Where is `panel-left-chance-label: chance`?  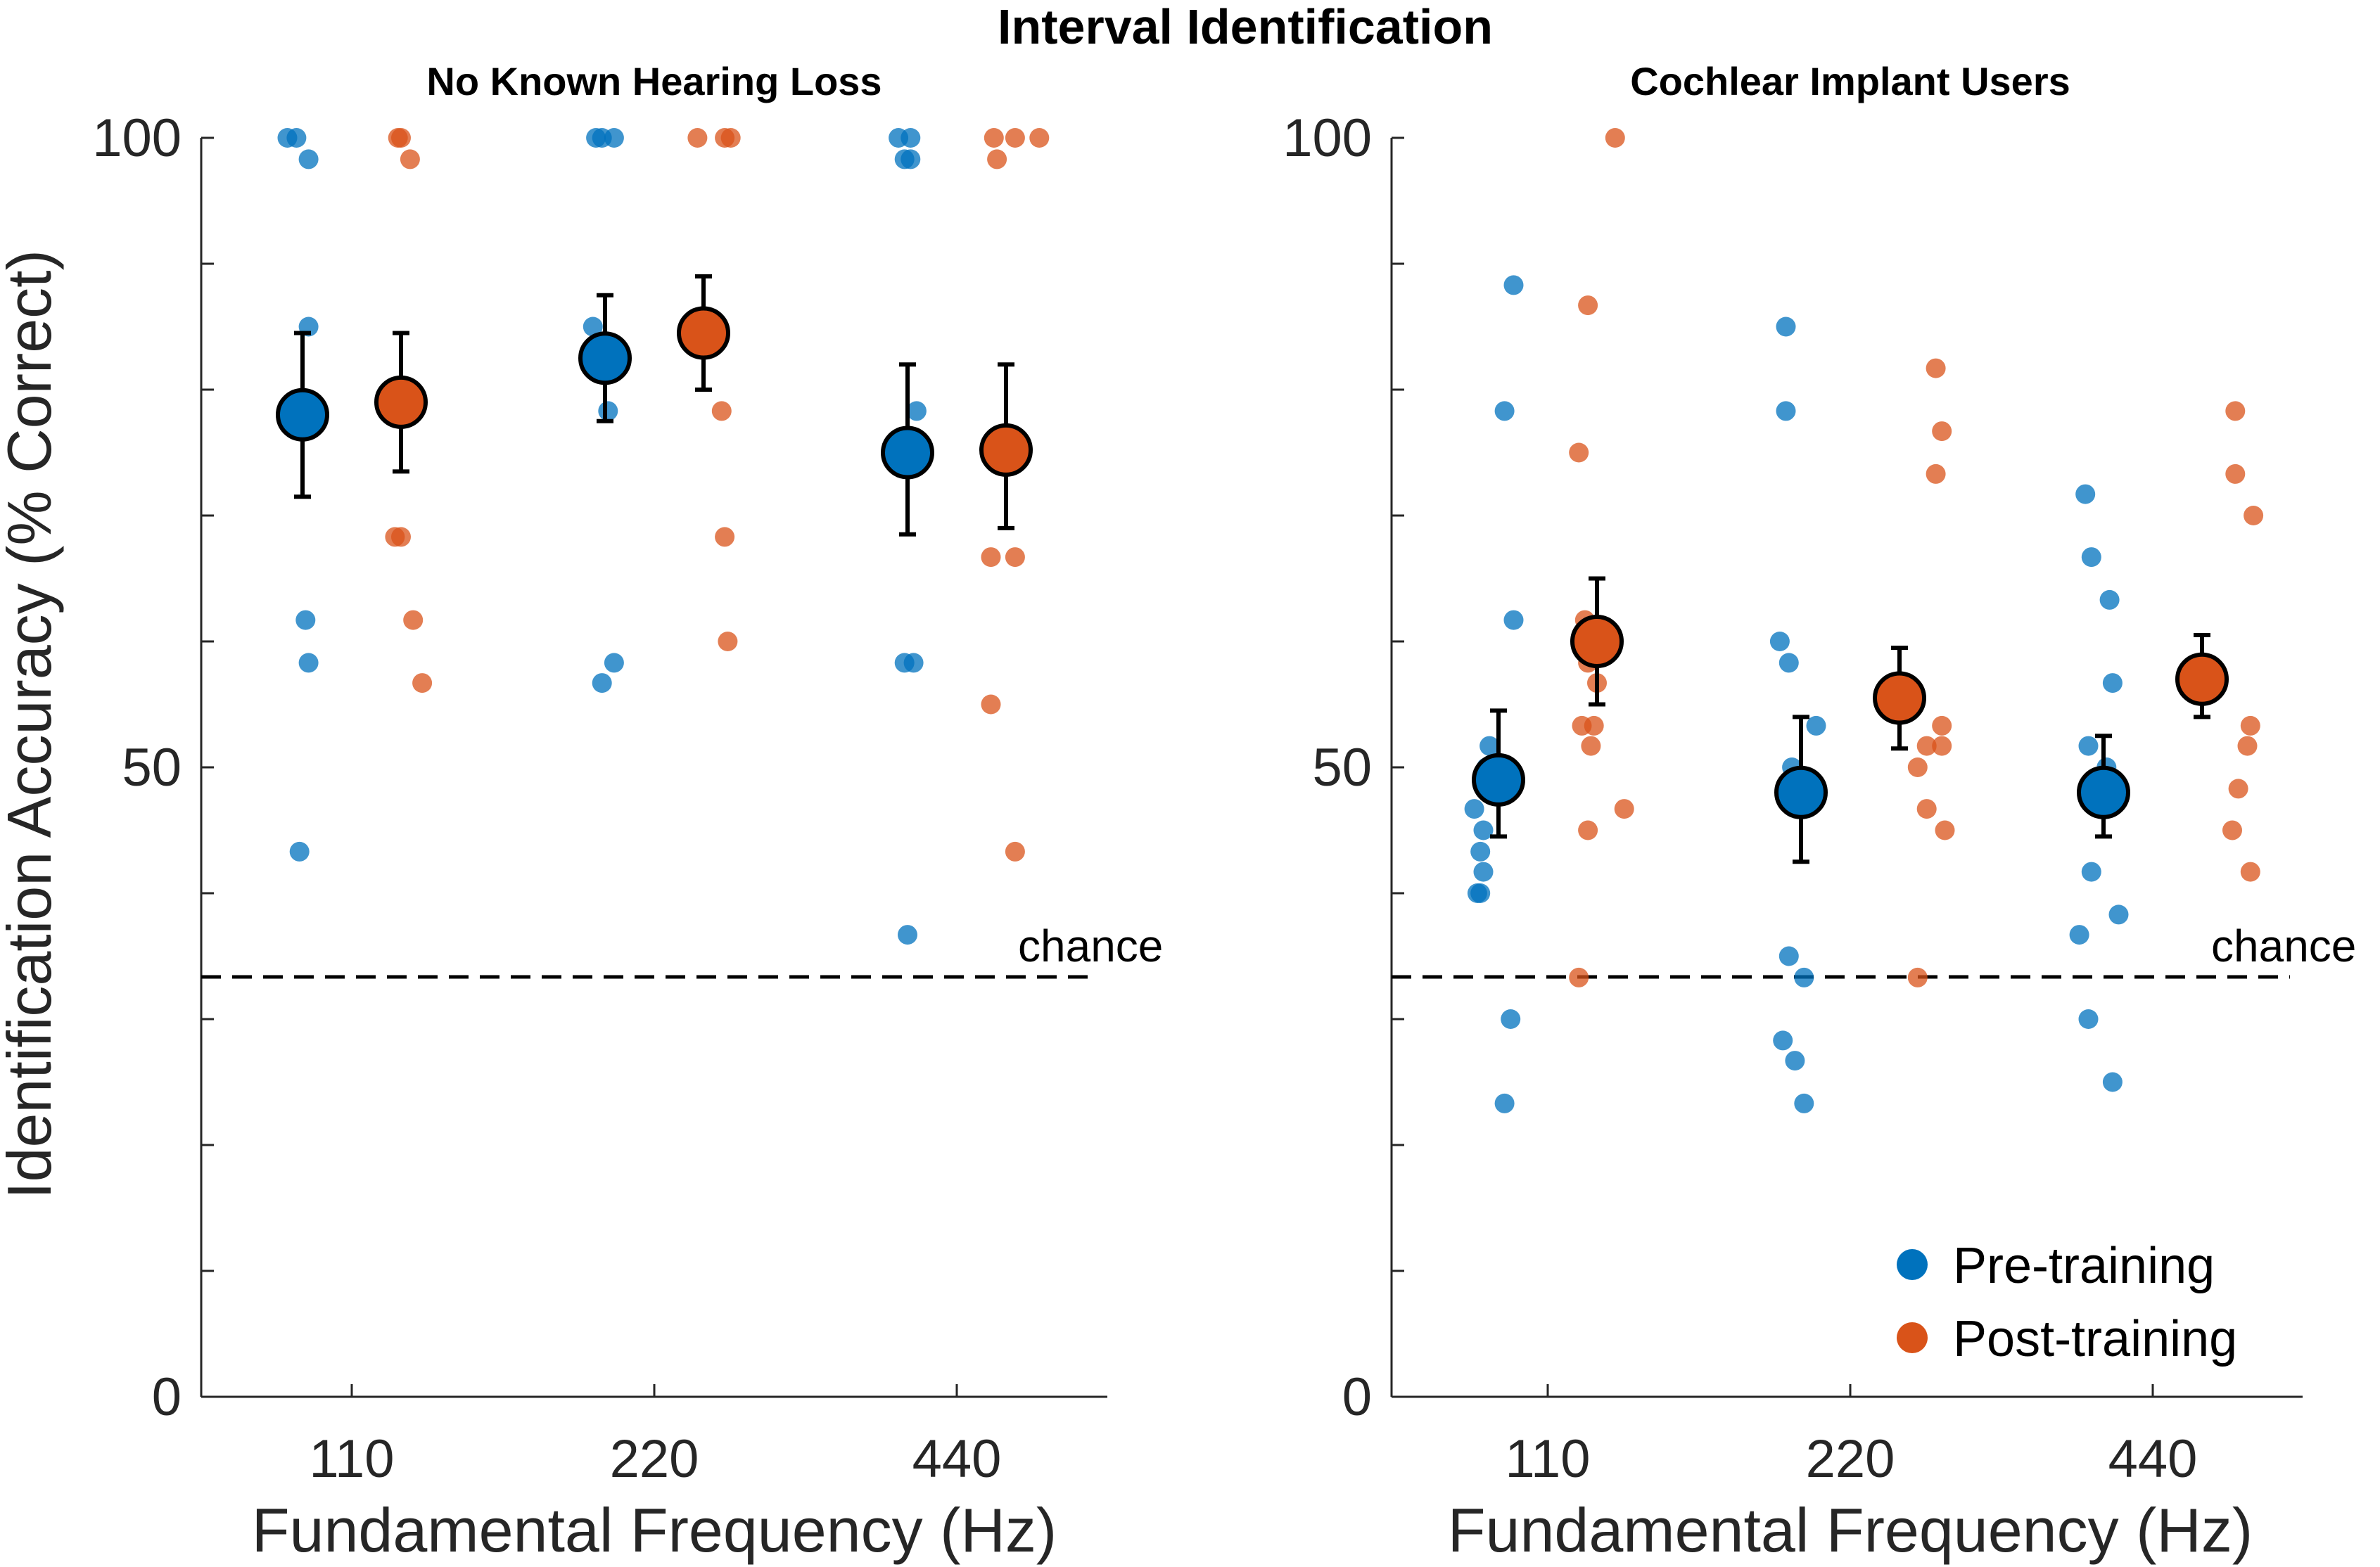 panel-left-chance-label: chance is located at coordinates (1091, 946).